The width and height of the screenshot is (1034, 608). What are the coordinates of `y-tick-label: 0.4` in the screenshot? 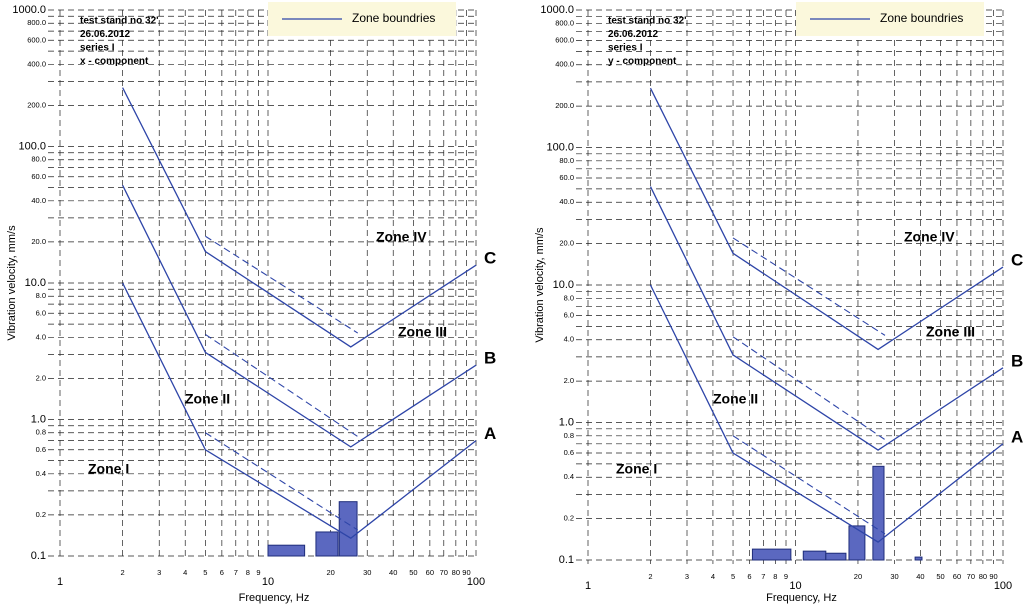 It's located at (41, 473).